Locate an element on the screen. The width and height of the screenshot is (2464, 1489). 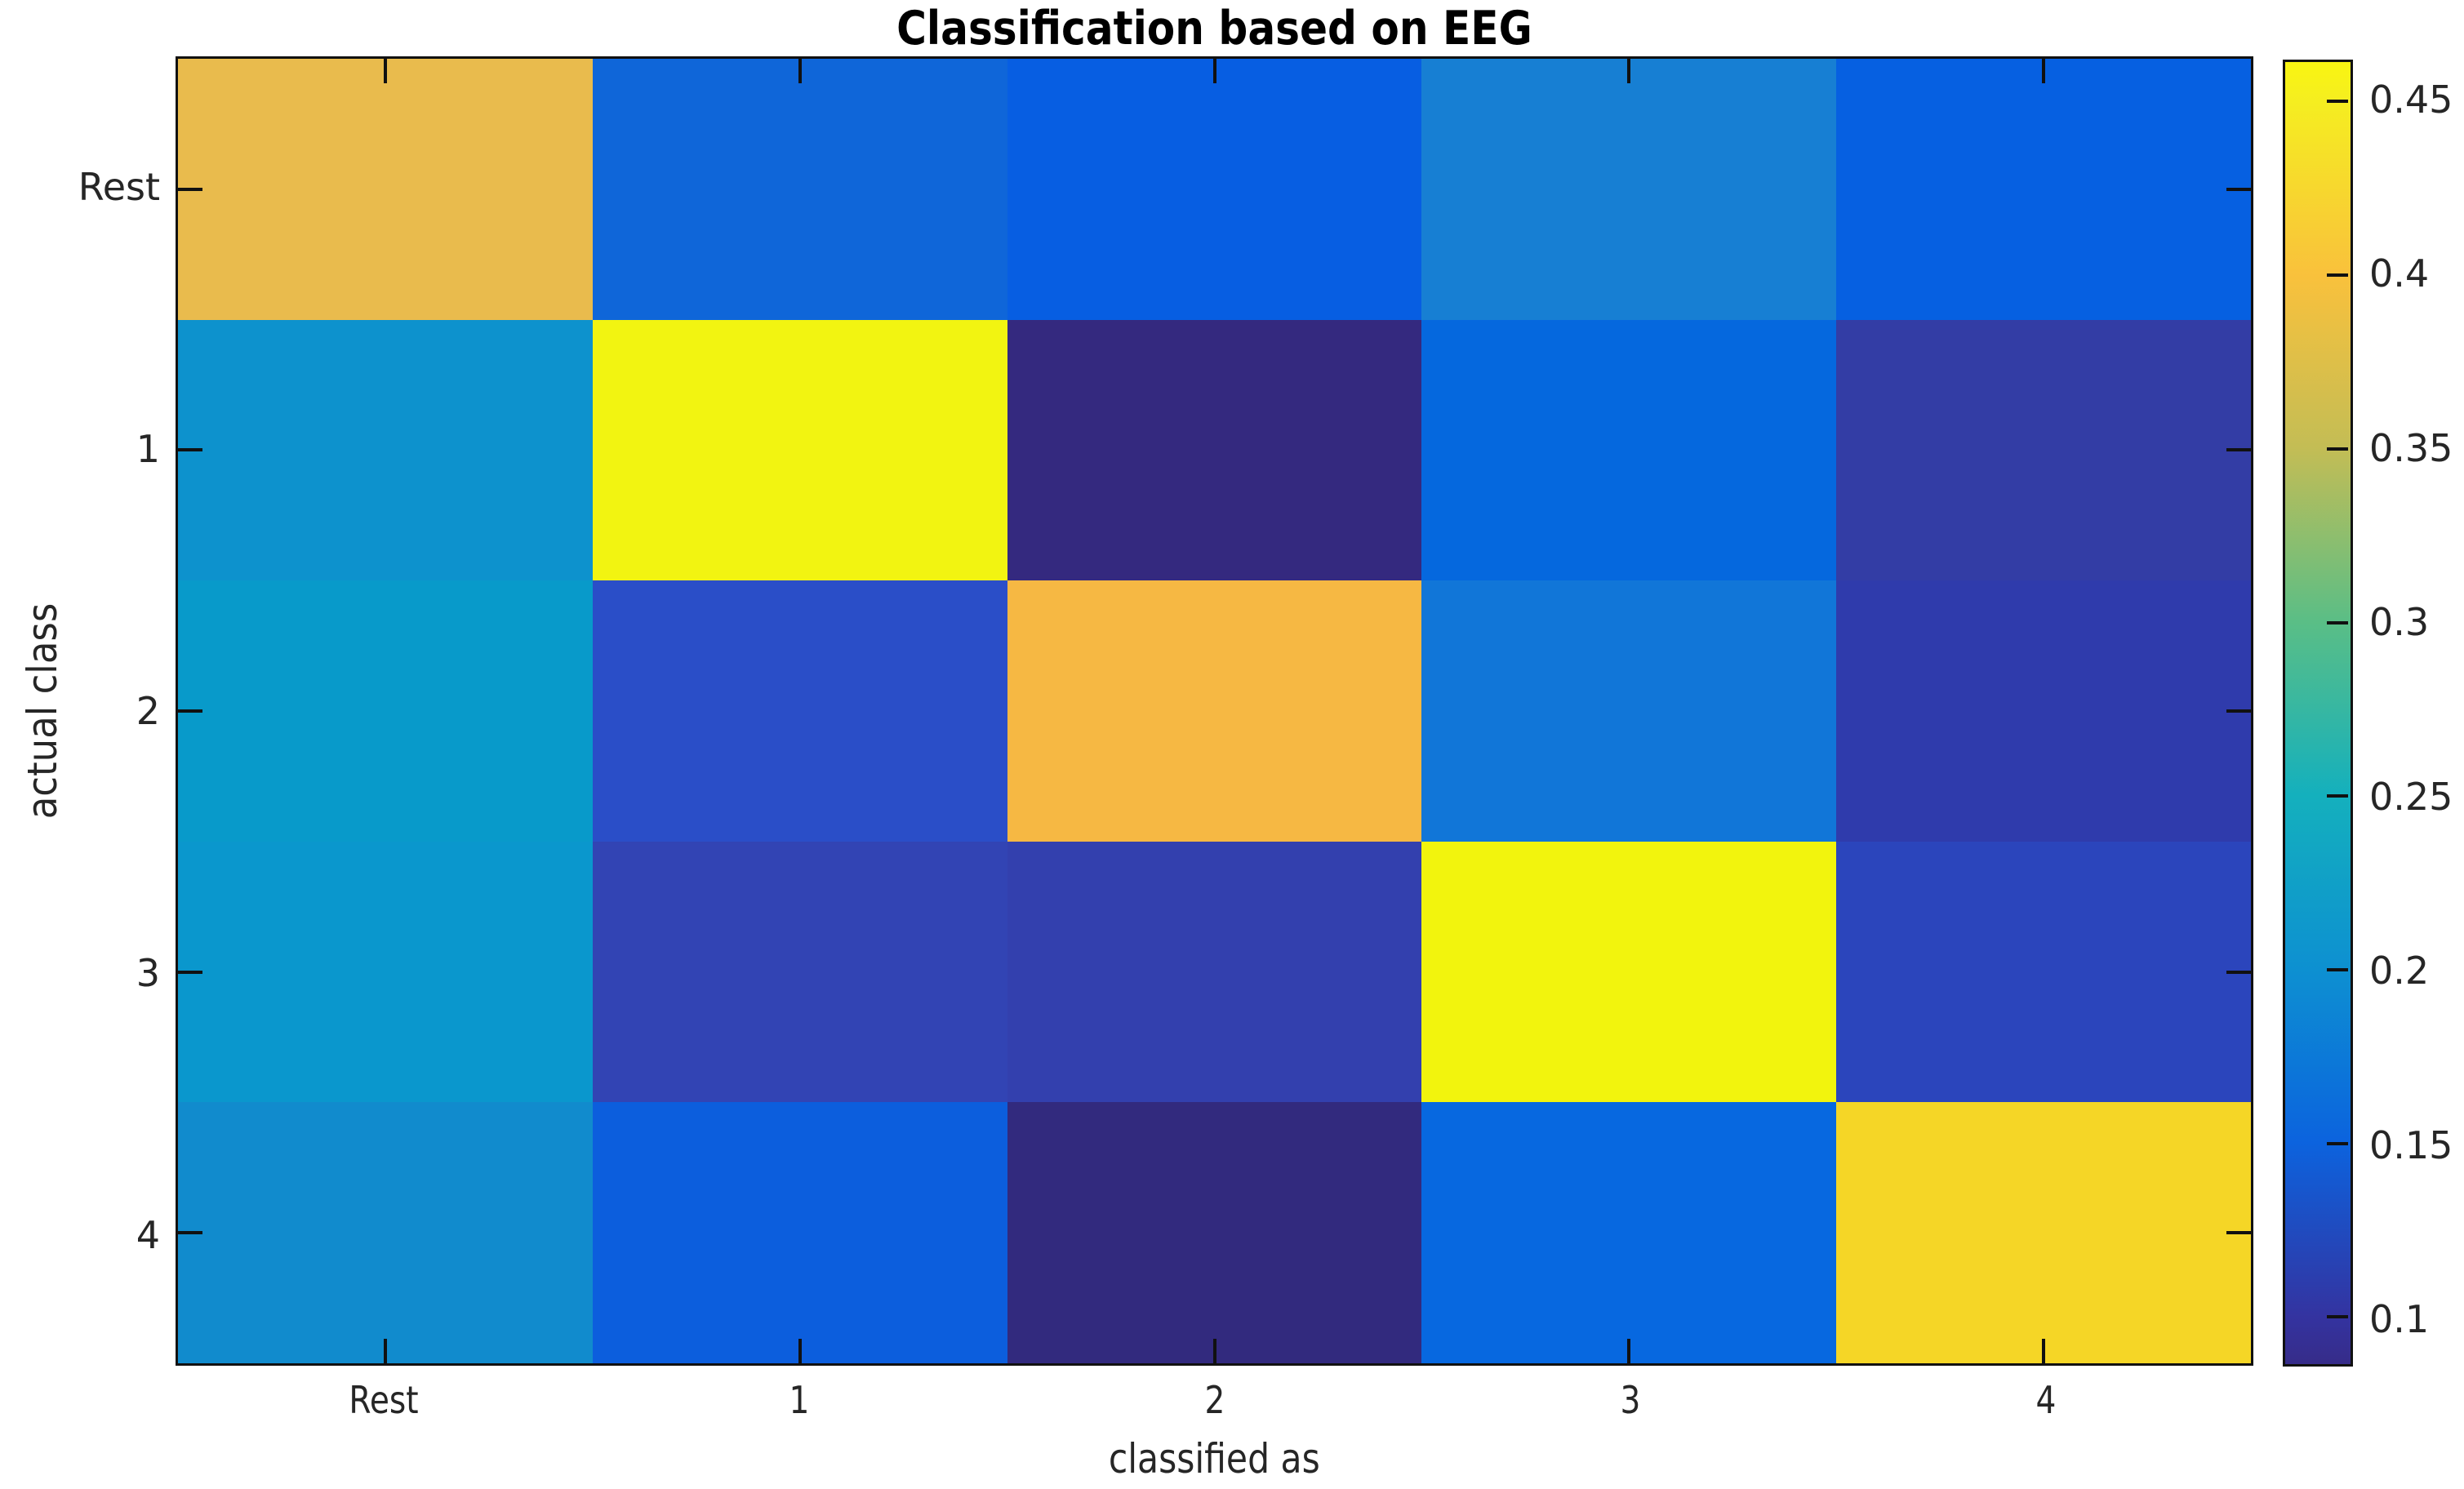
colorbar-tick-label: 0.35 is located at coordinates (2411, 447).